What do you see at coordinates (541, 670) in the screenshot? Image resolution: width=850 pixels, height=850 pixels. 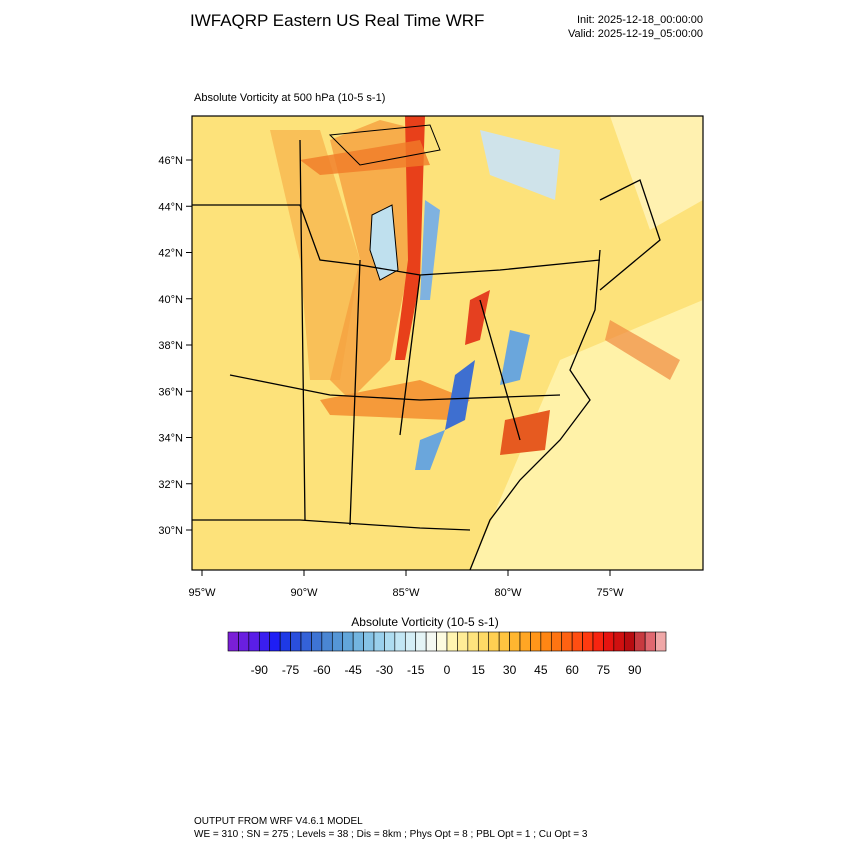 I see `colorbar-label: 45` at bounding box center [541, 670].